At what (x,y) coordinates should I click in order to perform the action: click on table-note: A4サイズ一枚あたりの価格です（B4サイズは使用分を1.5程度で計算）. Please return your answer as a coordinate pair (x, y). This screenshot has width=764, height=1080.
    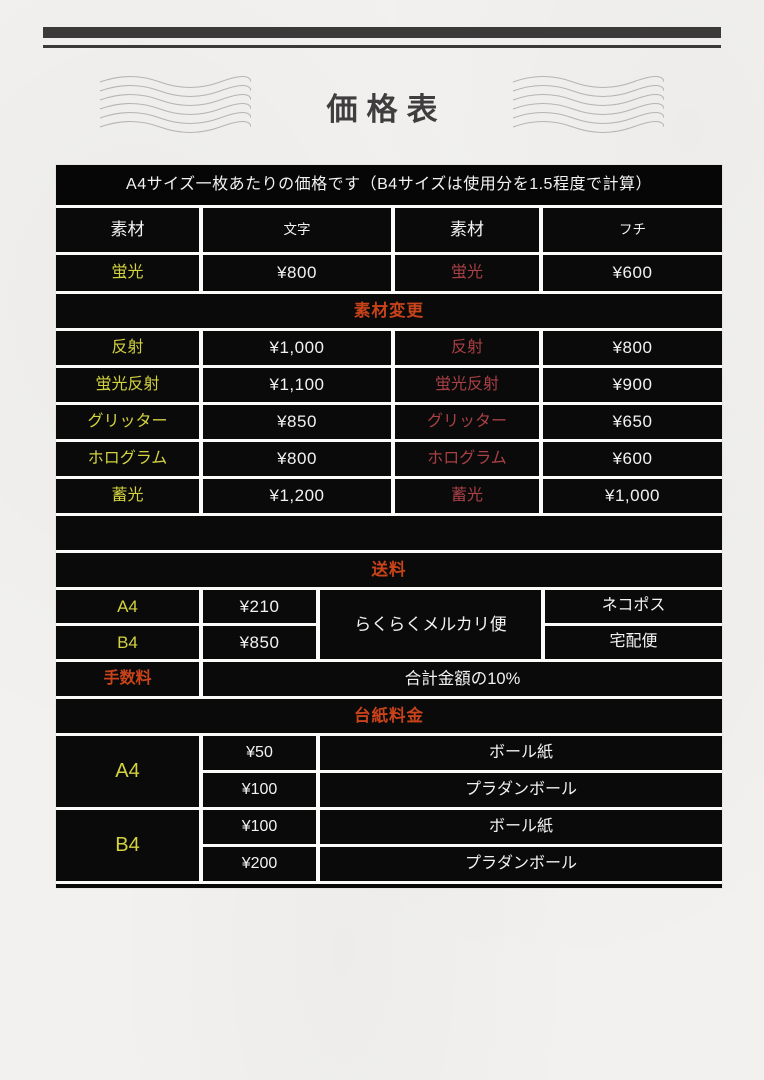
    Looking at the image, I should click on (389, 185).